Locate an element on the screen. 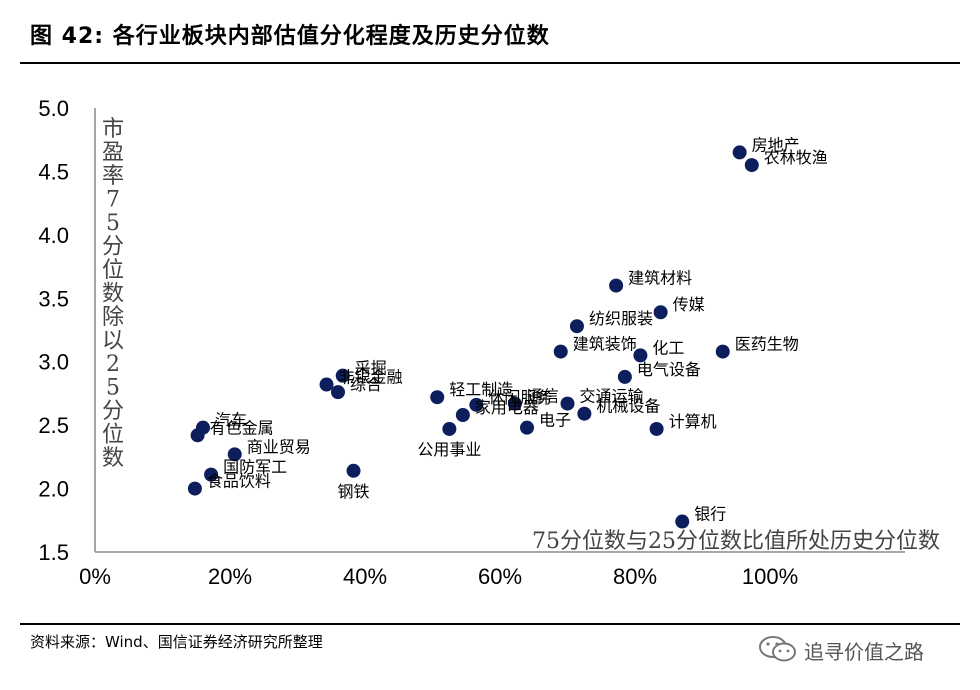  title-bar: 图 42: 各行业板块内部估值分化程度及历史分位数 is located at coordinates (490, 30).